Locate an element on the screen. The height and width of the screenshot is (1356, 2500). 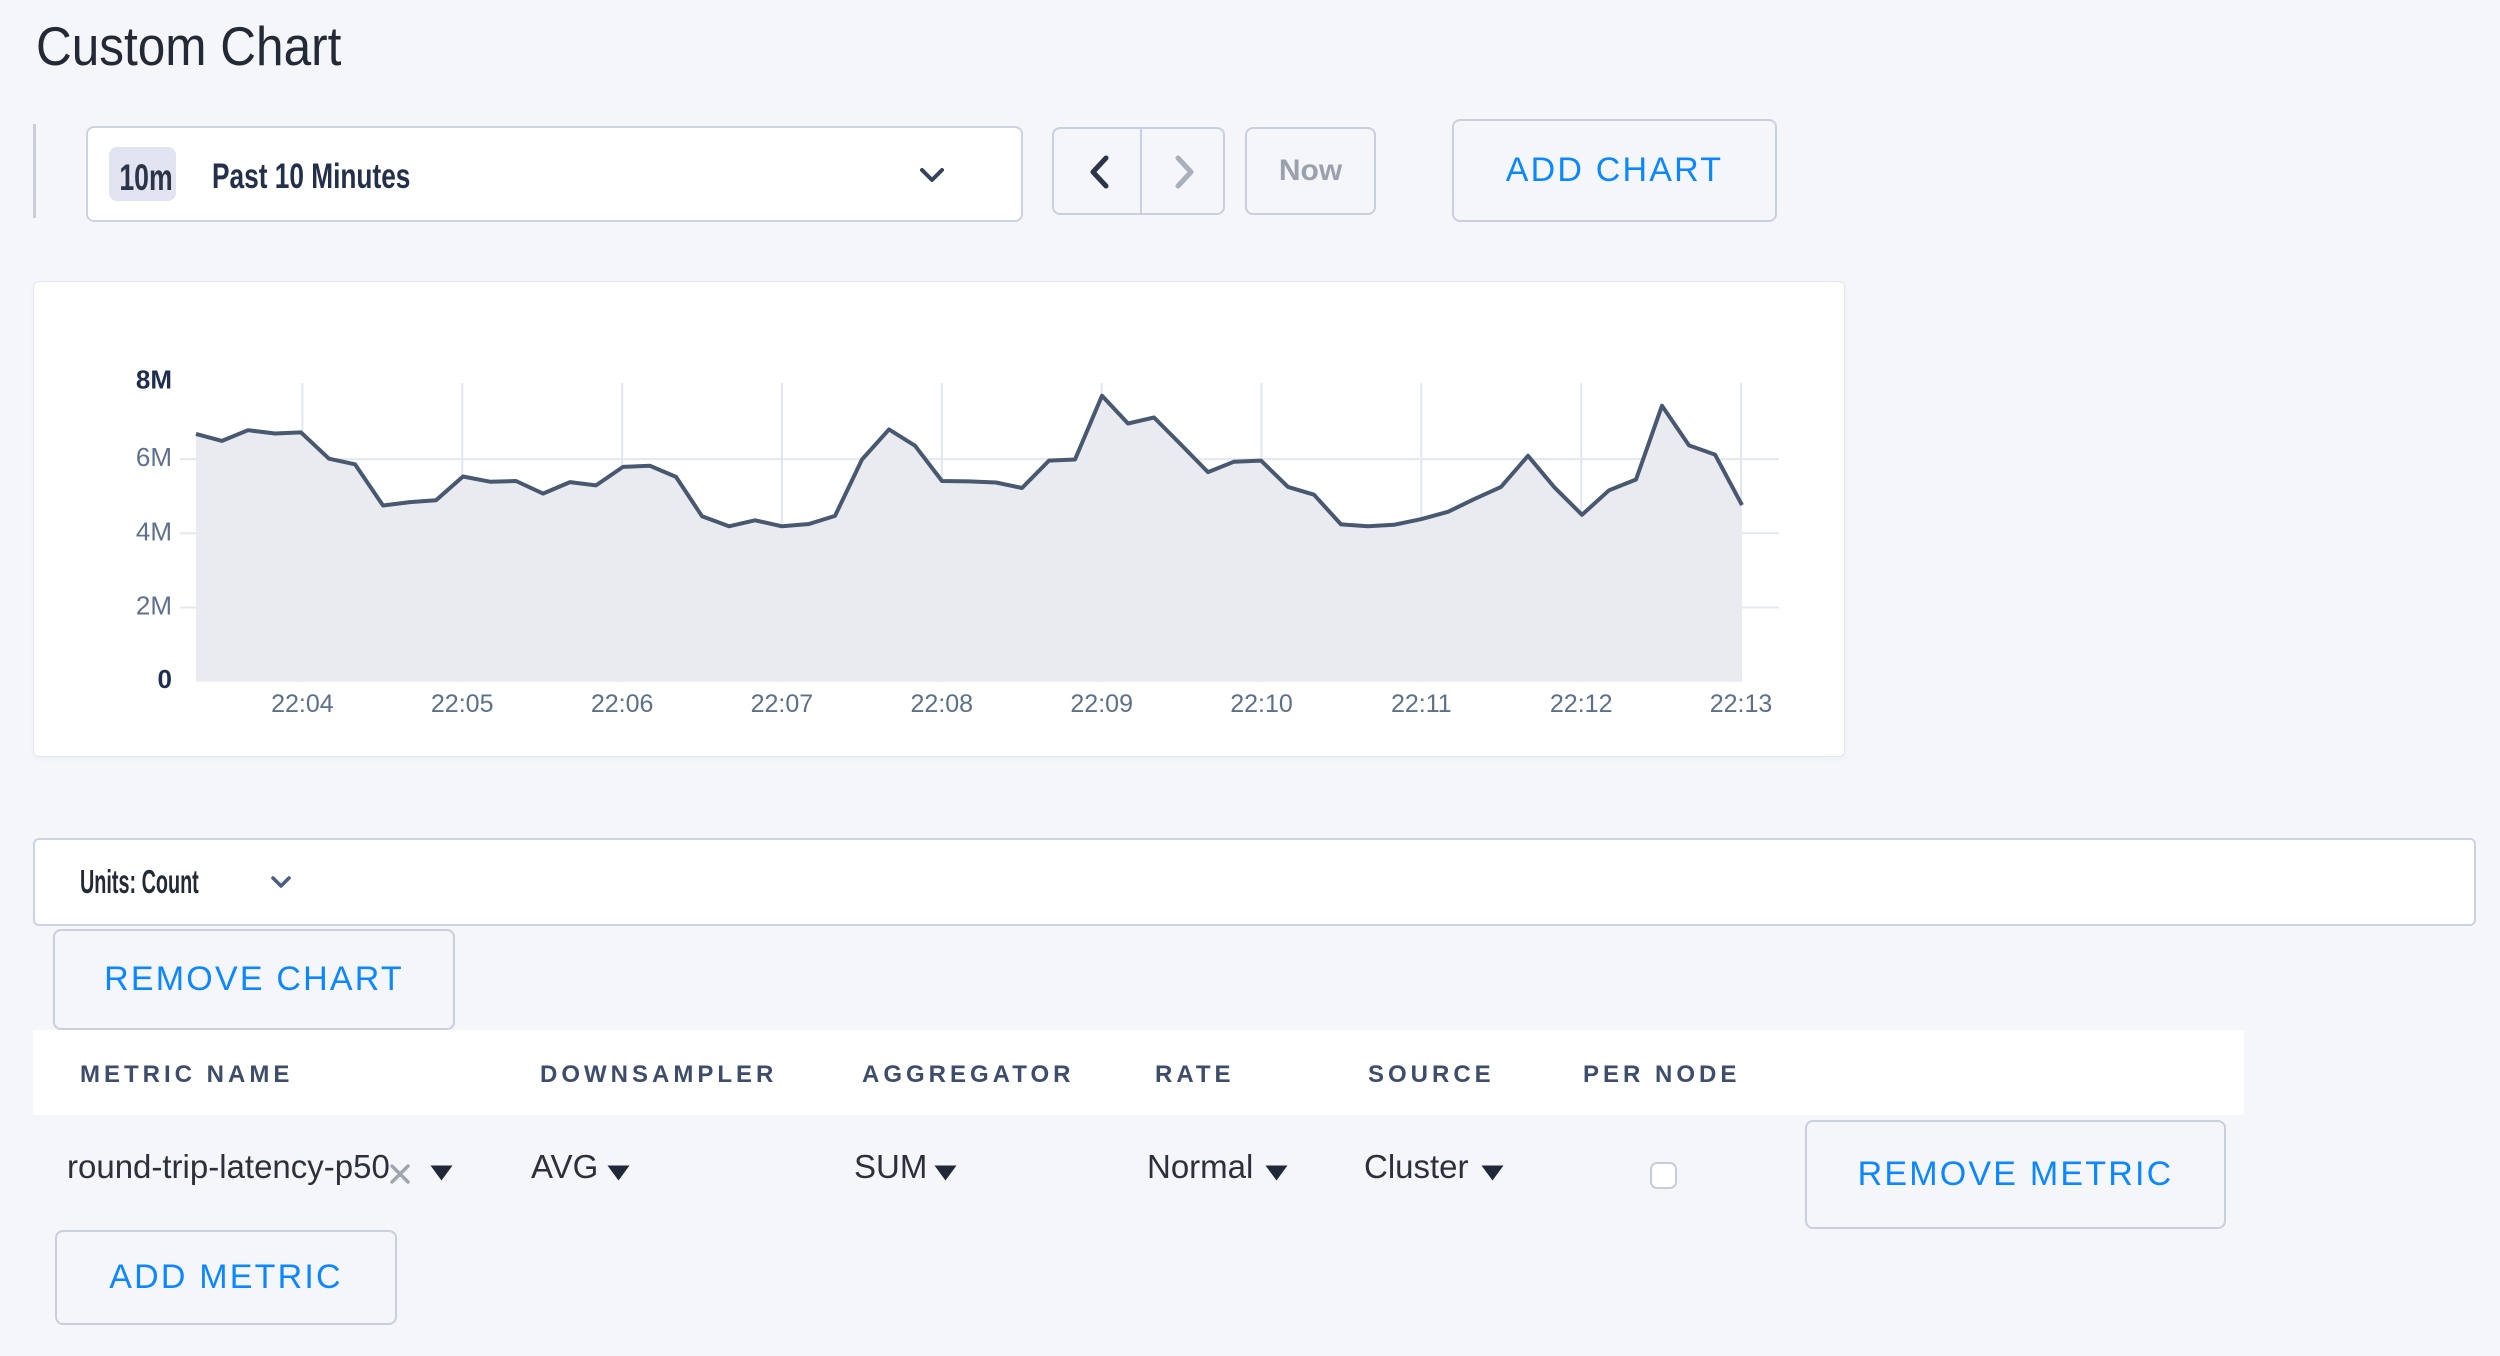
svg-text: 22:12 is located at coordinates (1581, 704).